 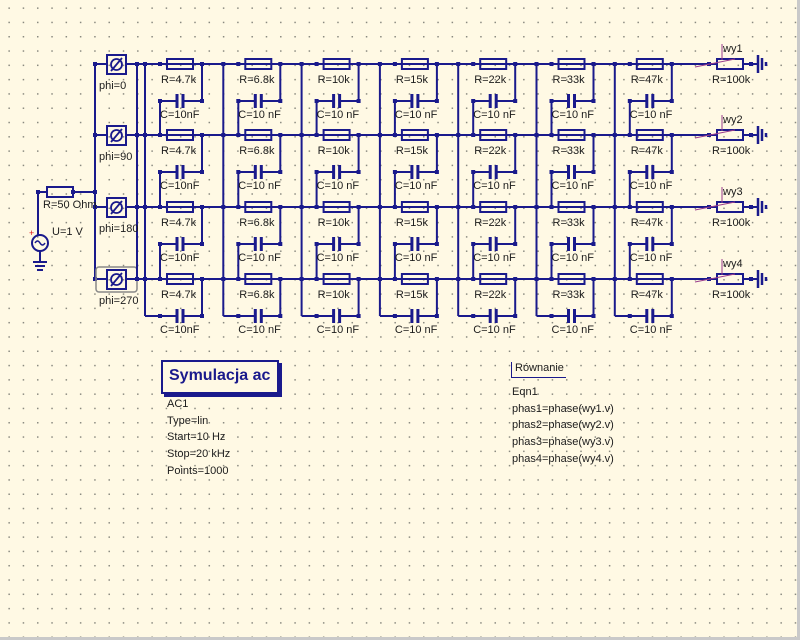 I want to click on probe-marker, so click(x=715, y=63).